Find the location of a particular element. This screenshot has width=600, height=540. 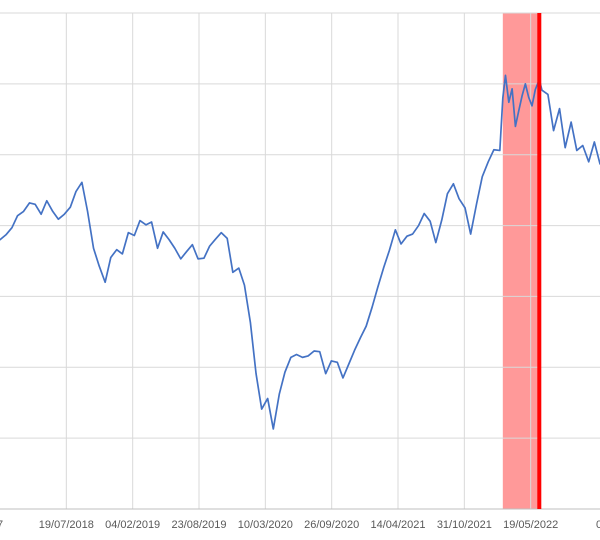

x-tick-label: 23/08/2019 is located at coordinates (198, 525).